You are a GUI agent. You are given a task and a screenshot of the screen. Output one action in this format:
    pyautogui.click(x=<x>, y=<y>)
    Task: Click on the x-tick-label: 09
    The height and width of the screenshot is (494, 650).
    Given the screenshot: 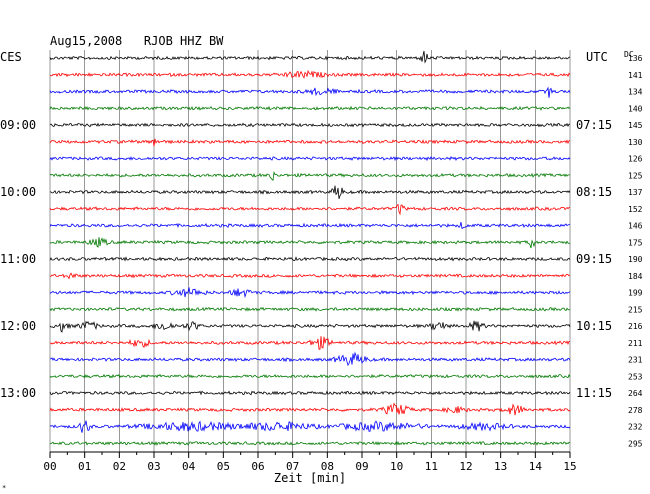 What is the action you would take?
    pyautogui.click(x=361, y=466)
    